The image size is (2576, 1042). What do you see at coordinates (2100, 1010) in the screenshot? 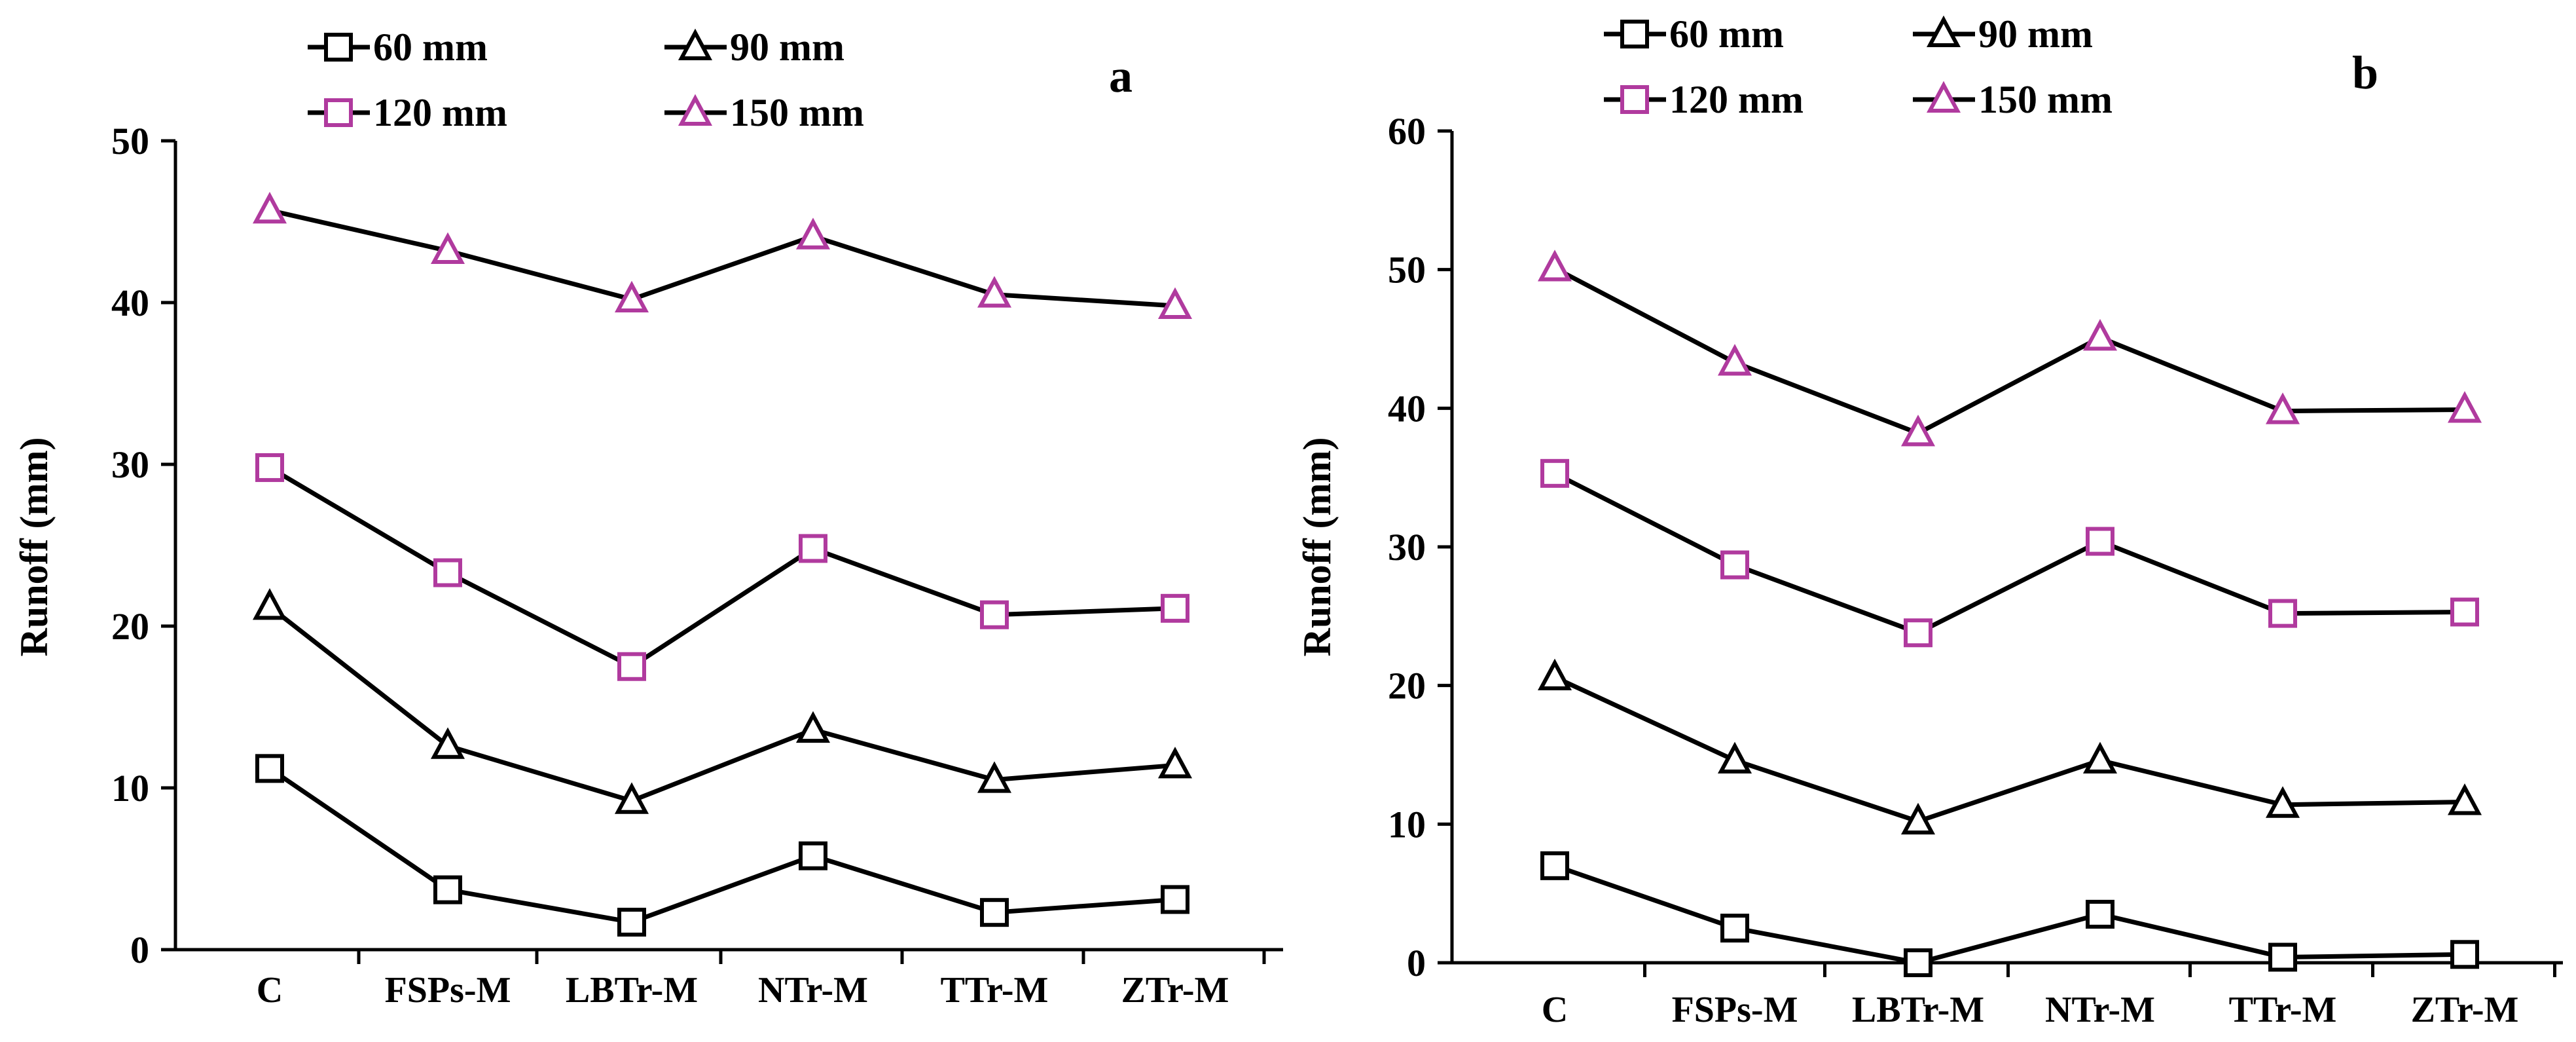
I see `x-tick-label: NTr-M` at bounding box center [2100, 1010].